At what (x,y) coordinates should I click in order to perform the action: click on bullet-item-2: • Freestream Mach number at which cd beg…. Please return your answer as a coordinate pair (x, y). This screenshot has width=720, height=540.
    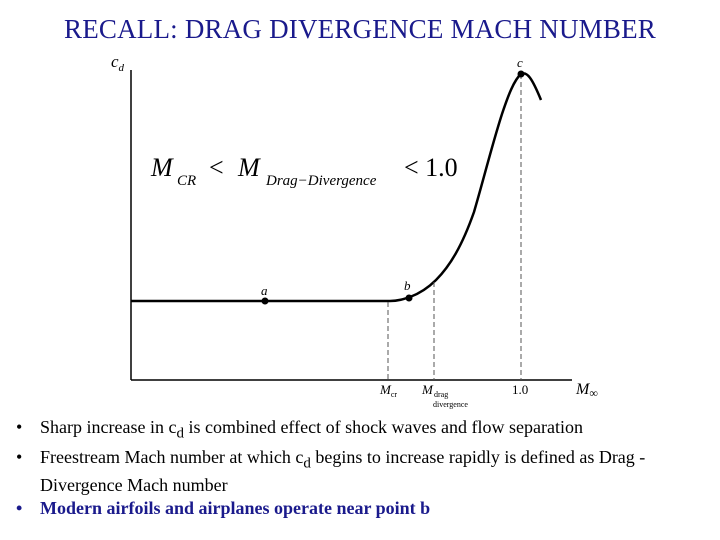
    Looking at the image, I should click on (331, 471).